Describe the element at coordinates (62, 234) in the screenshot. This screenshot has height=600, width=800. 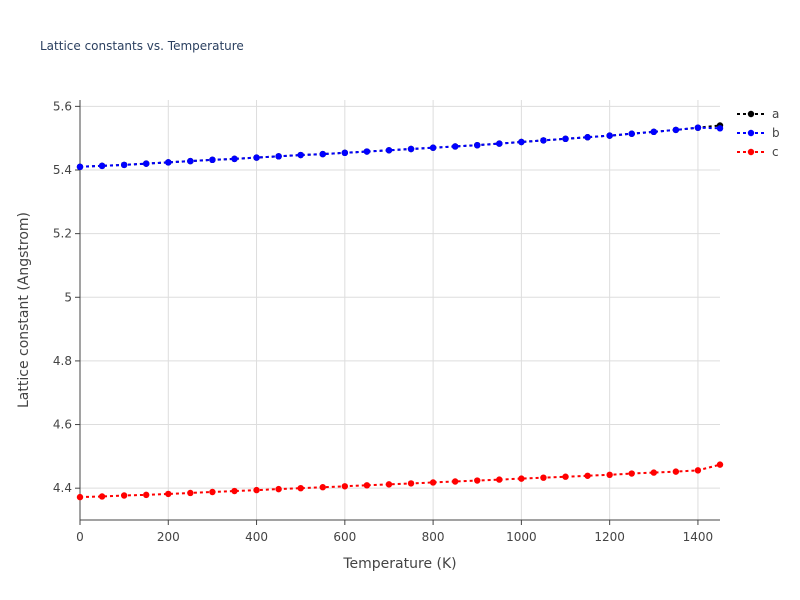
I see `y-tick-label: 5.2` at that location.